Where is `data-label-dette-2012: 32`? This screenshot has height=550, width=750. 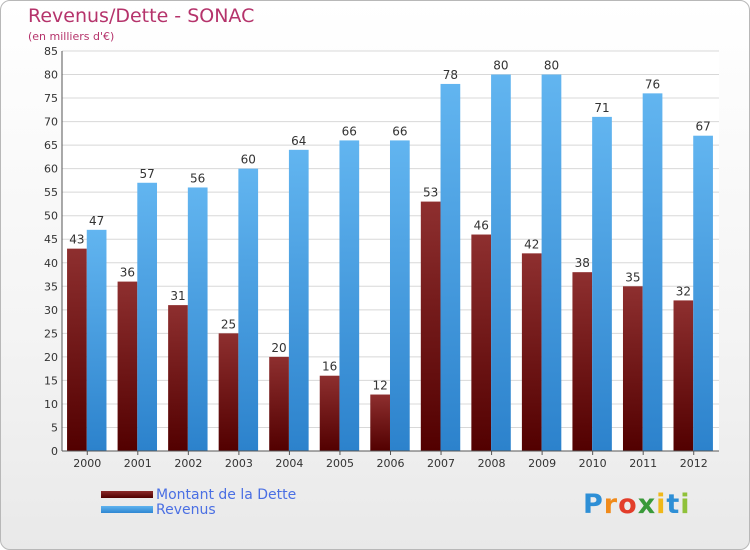 data-label-dette-2012: 32 is located at coordinates (683, 291).